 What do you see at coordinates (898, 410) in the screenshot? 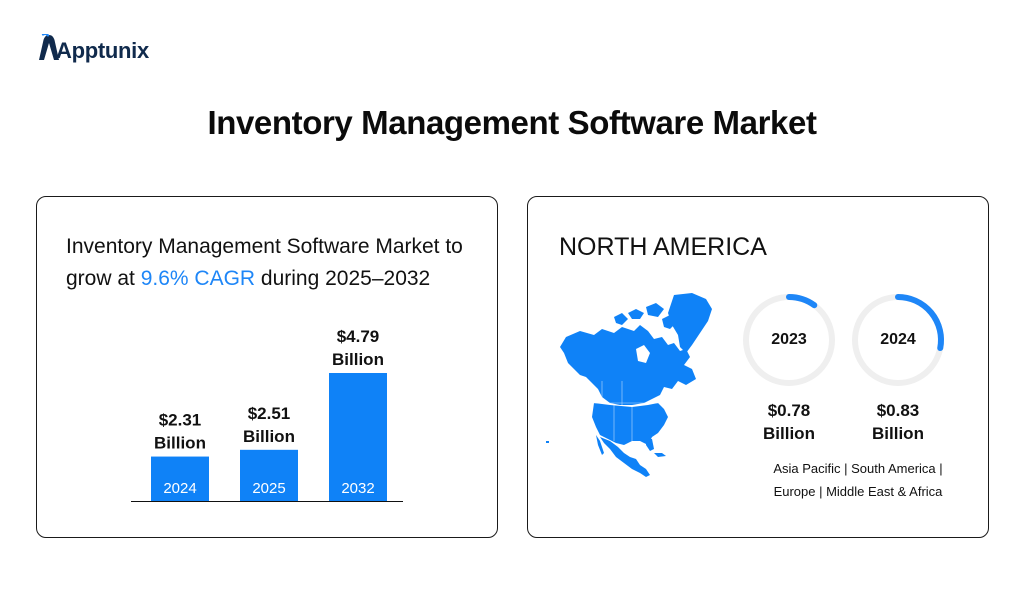
I see `ring-value-2024-amount: $0.83` at bounding box center [898, 410].